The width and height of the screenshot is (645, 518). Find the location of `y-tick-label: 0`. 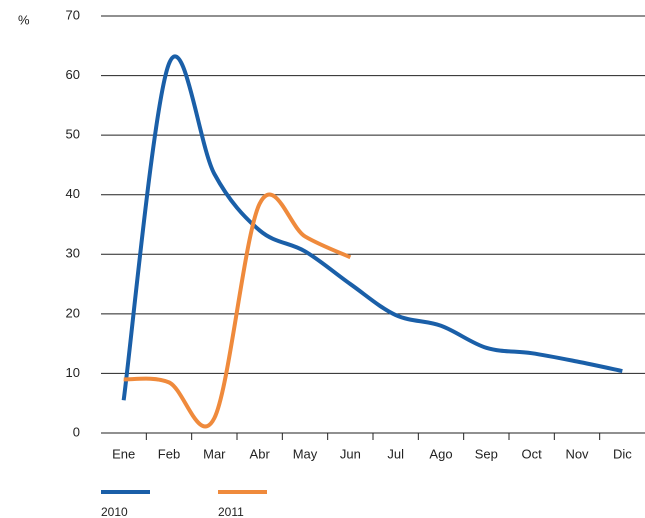

y-tick-label: 0 is located at coordinates (76, 431).